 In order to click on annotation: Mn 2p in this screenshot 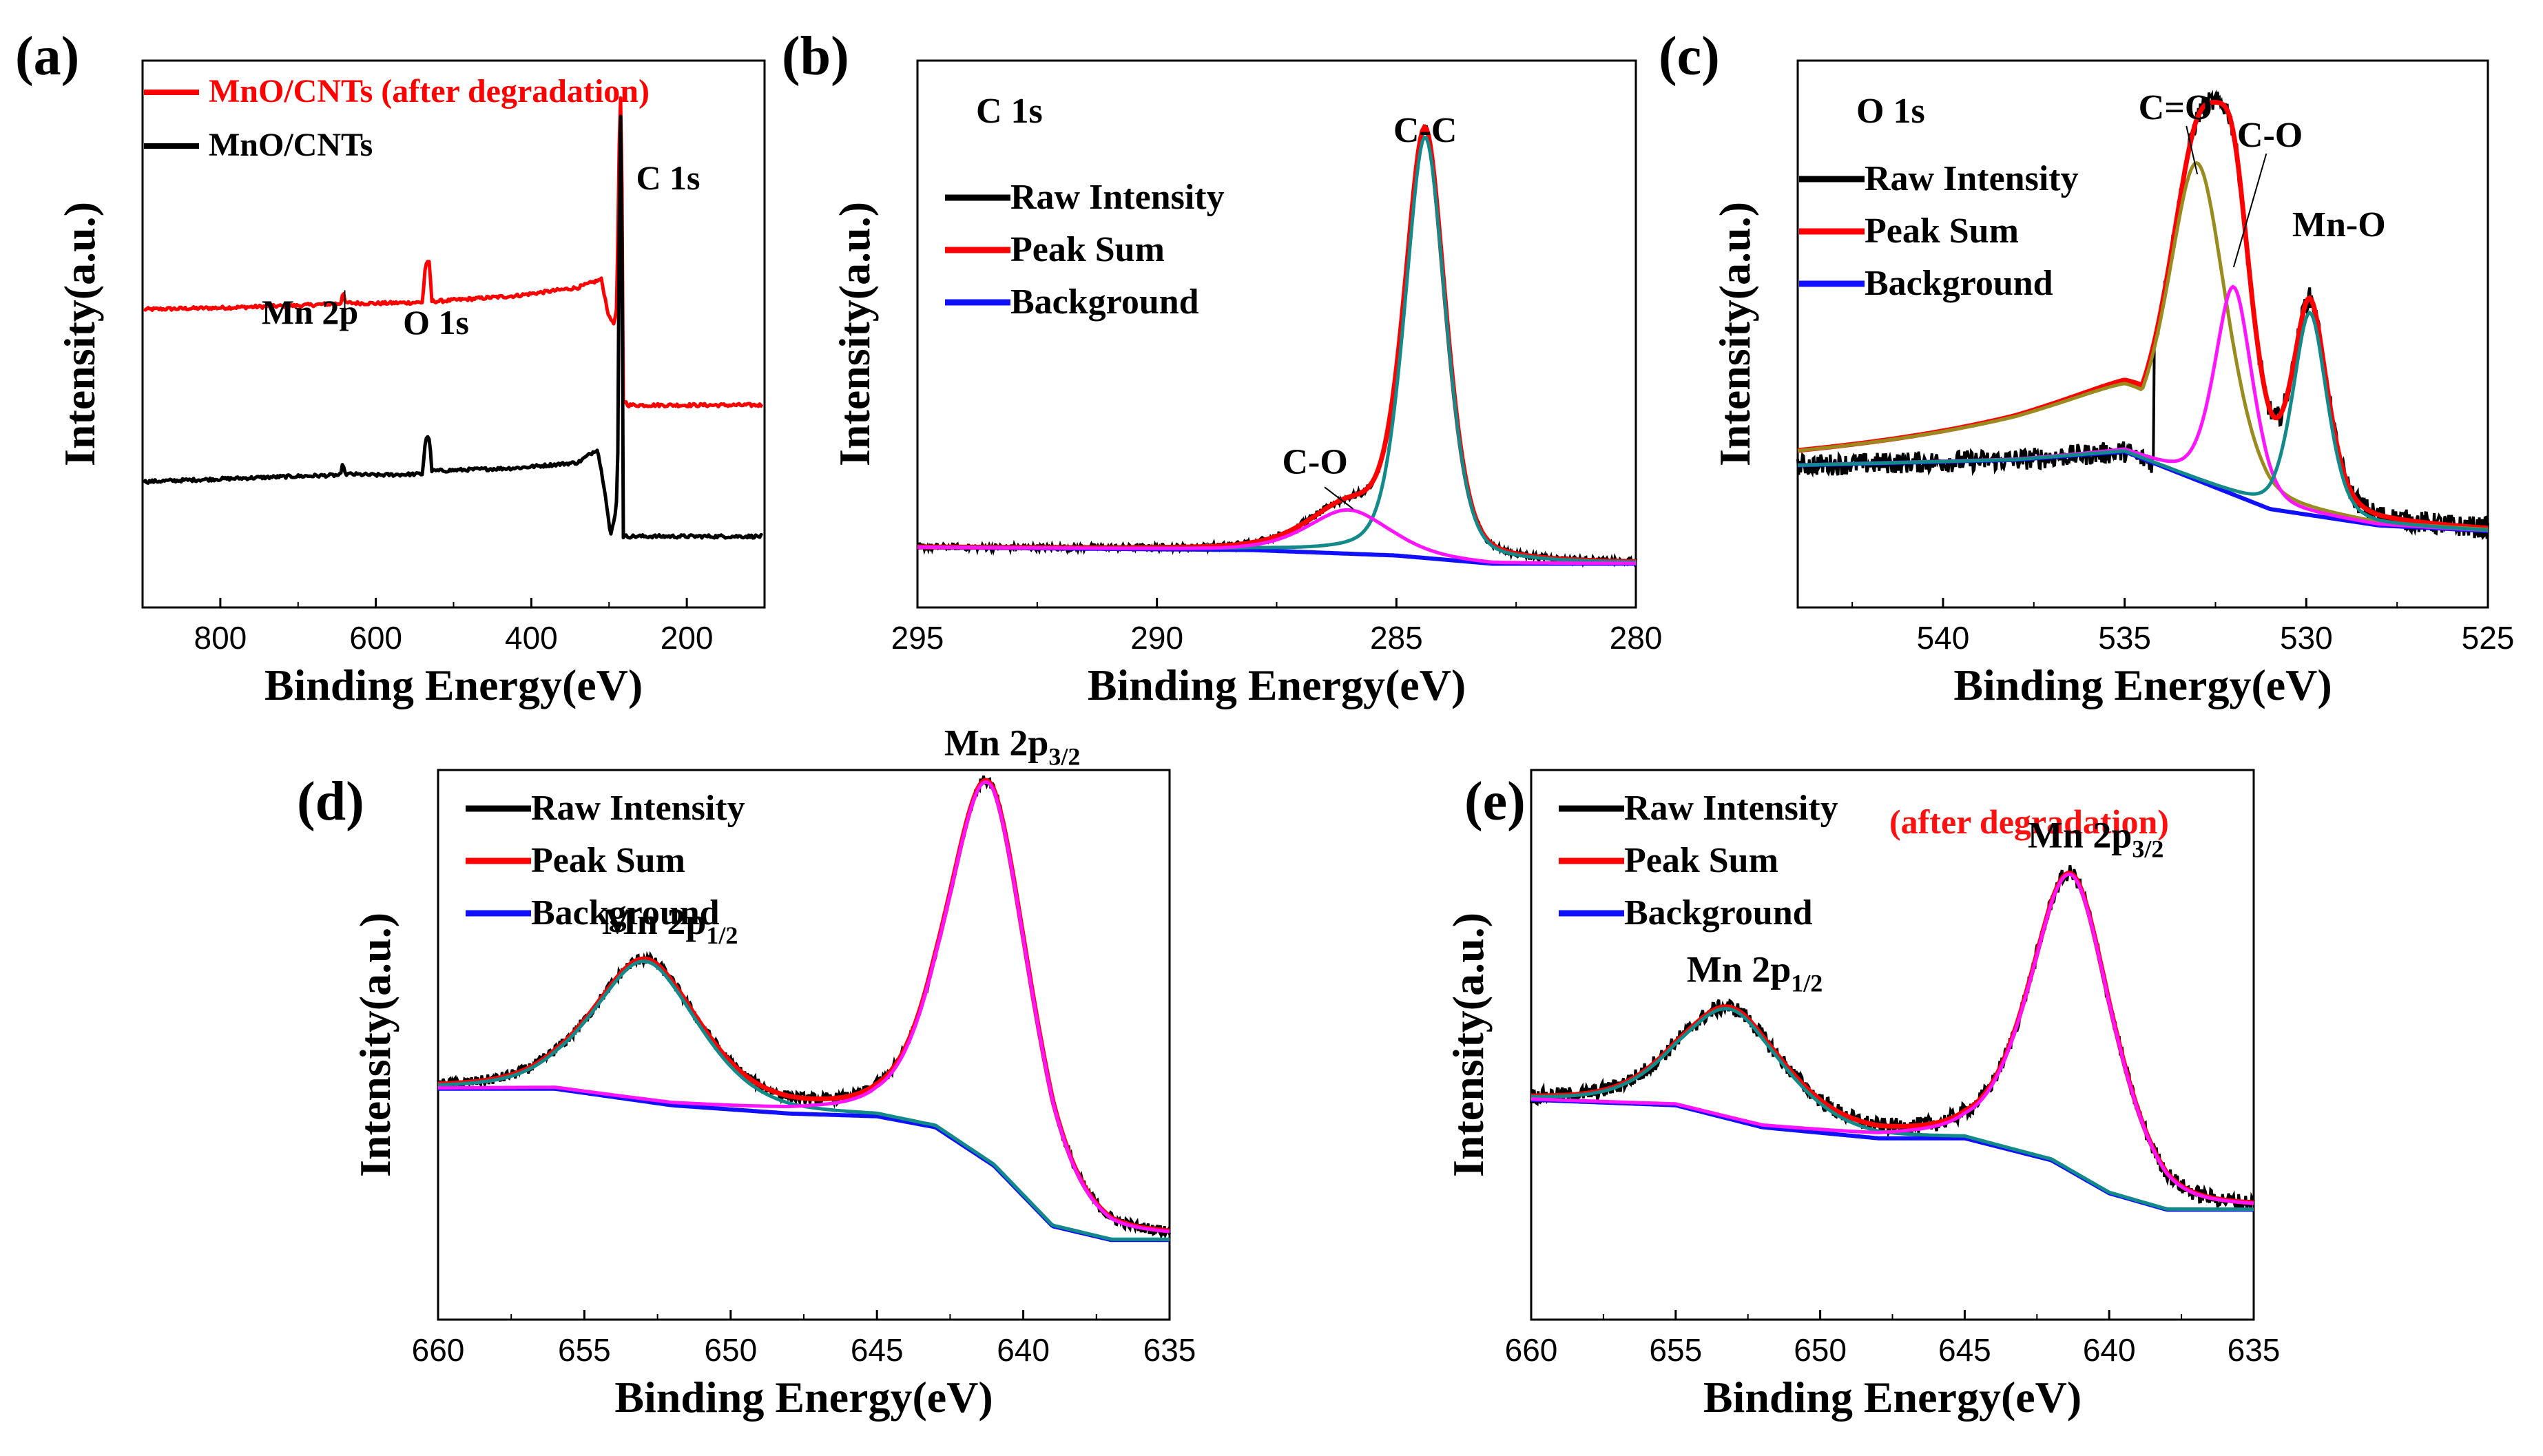, I will do `click(310, 312)`.